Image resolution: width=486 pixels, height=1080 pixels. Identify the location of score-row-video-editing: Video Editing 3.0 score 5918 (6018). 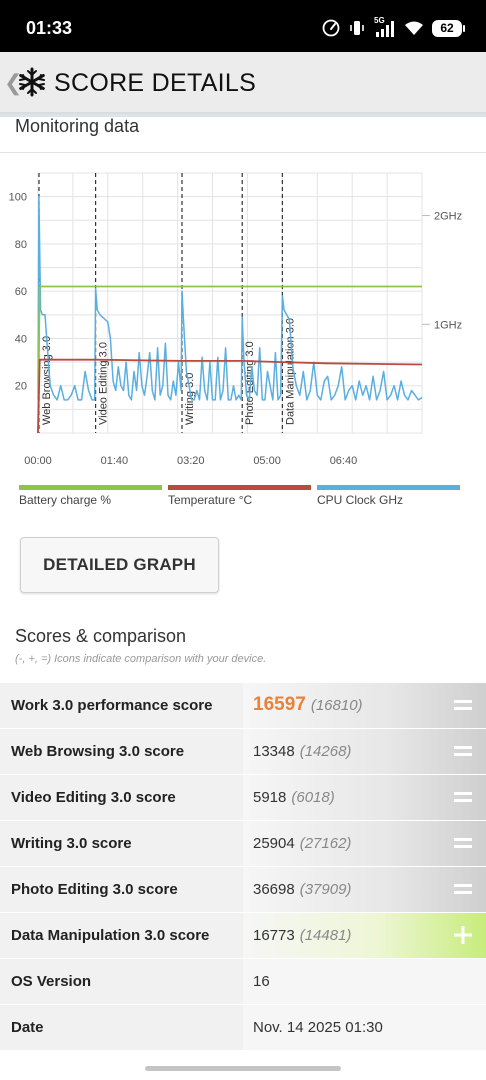
(243, 798).